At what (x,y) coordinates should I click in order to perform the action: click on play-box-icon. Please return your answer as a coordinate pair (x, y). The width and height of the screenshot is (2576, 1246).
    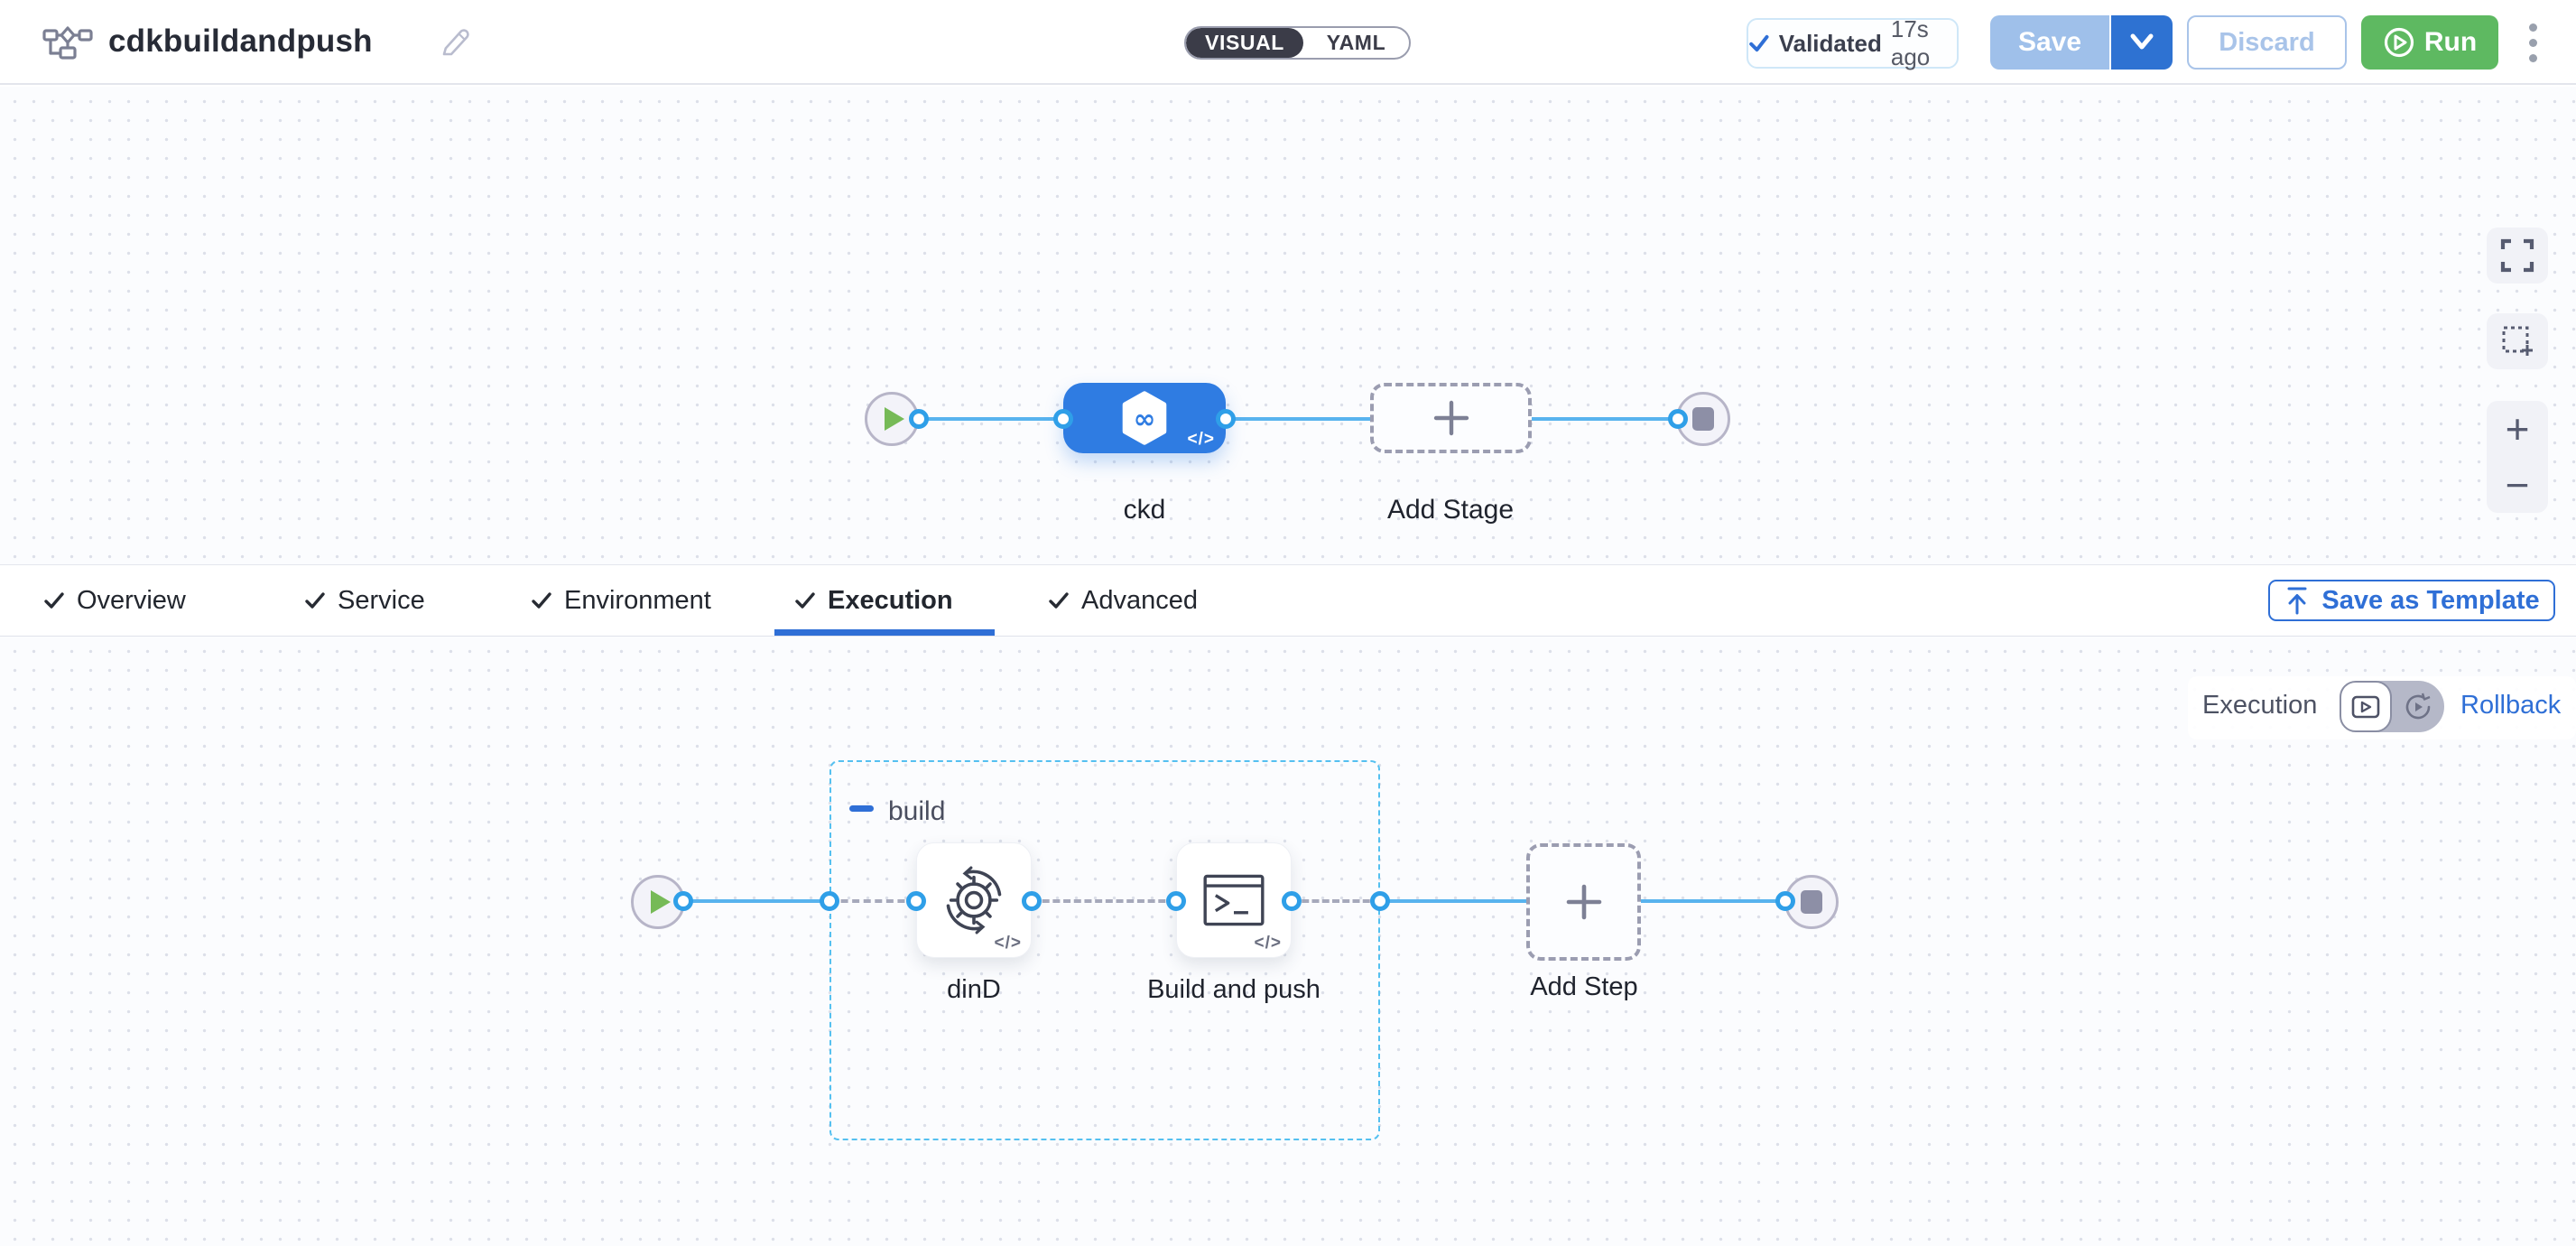
    Looking at the image, I should click on (2365, 706).